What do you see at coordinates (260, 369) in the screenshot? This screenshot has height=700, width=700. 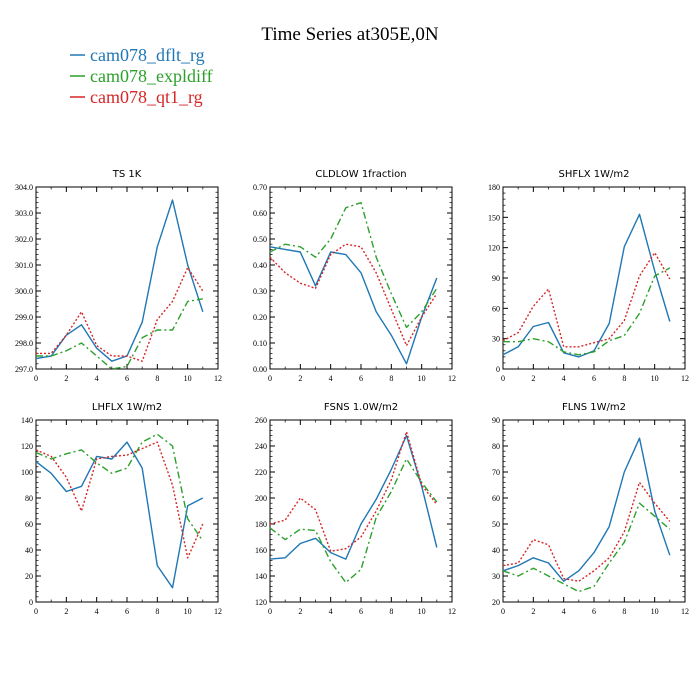 I see `y-tick-label: 0.00` at bounding box center [260, 369].